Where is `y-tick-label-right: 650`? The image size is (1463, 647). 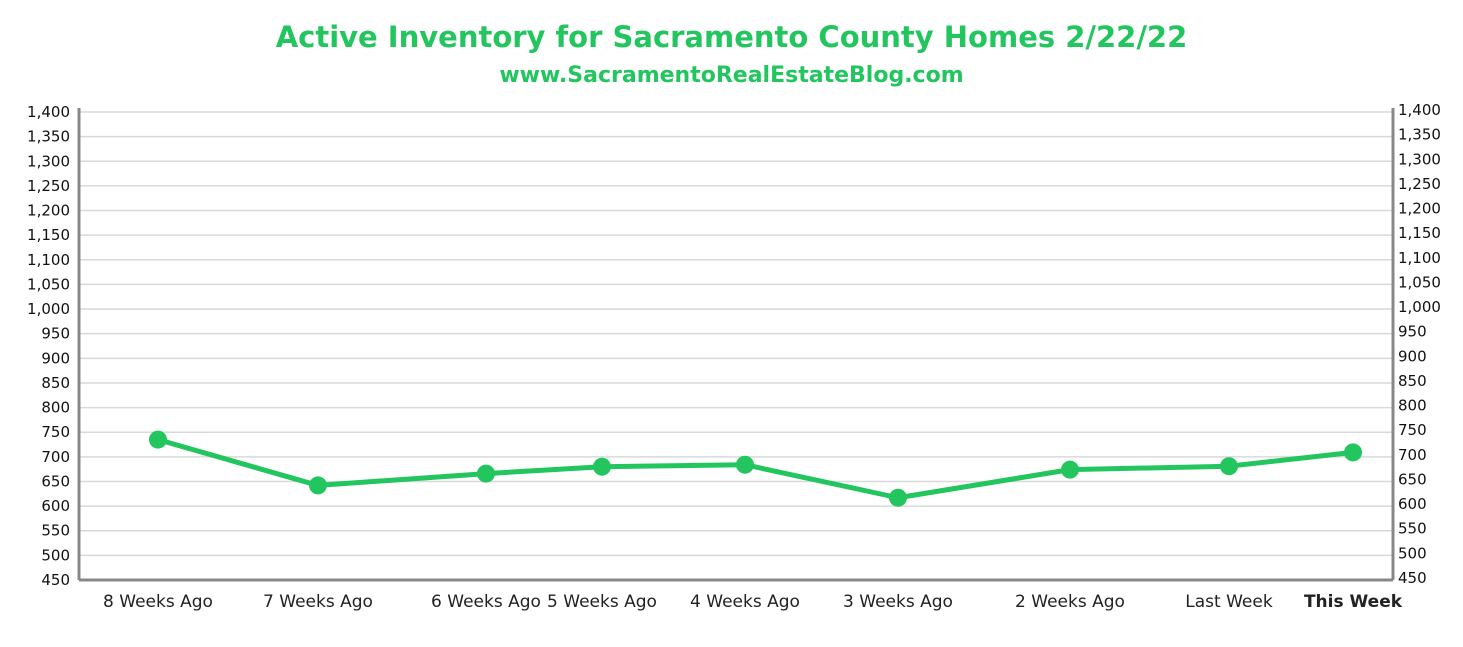
y-tick-label-right: 650 is located at coordinates (1412, 479).